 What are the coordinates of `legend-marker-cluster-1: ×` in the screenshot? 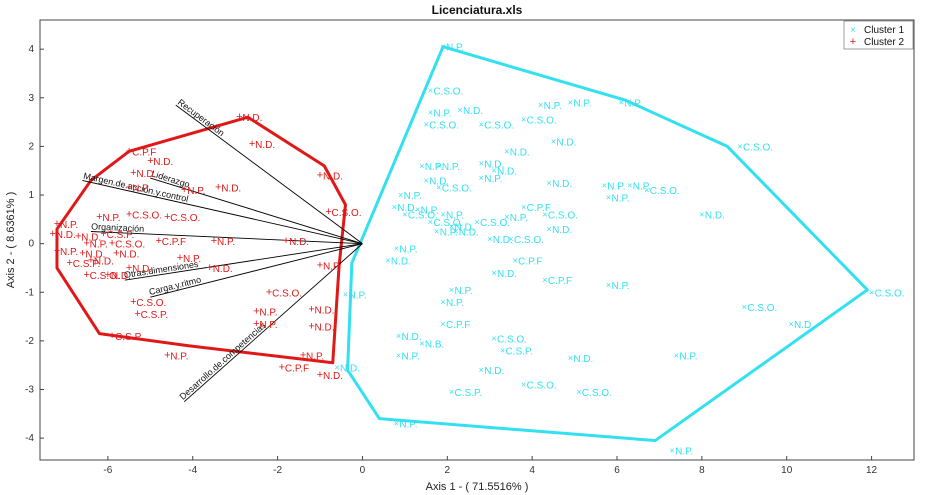 It's located at (853, 30).